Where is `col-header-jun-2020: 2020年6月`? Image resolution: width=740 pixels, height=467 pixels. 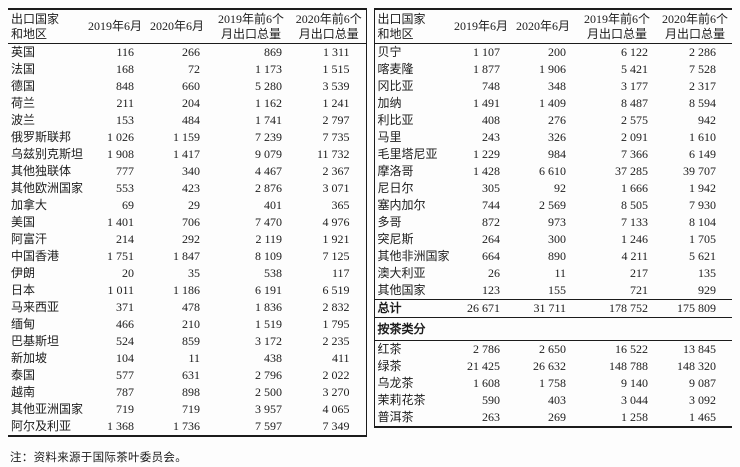
col-header-jun-2020: 2020年6月 is located at coordinates (543, 26).